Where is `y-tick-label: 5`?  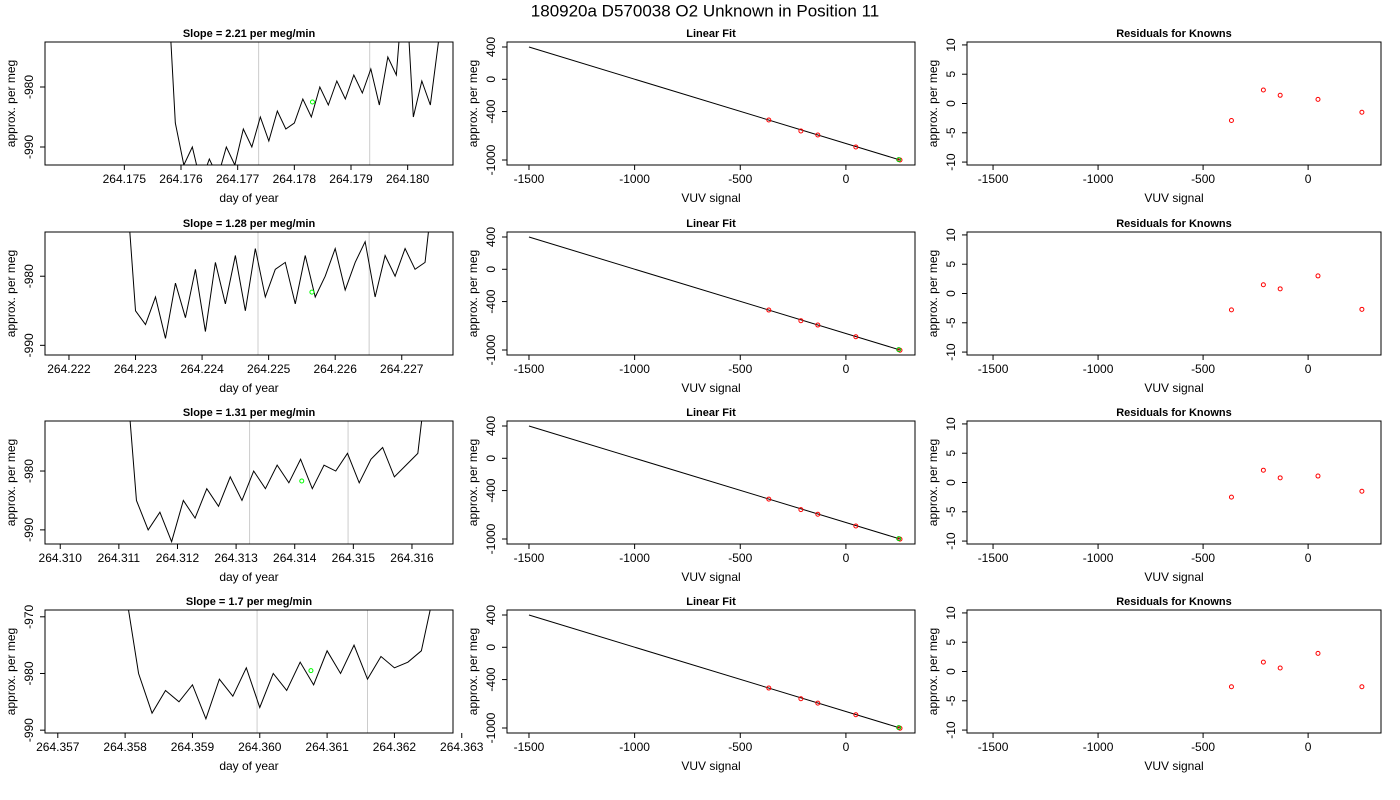
y-tick-label: 5 is located at coordinates (951, 453).